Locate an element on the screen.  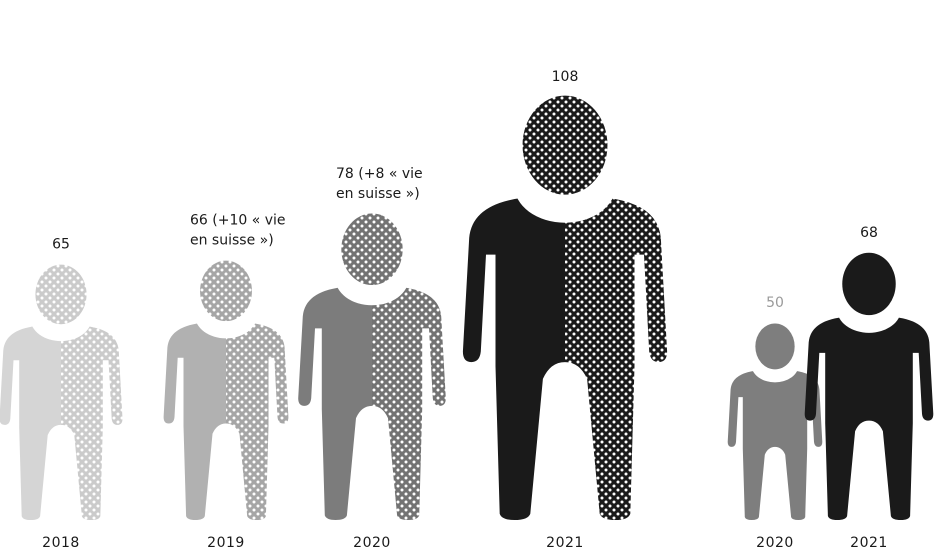
value-label-g0-i3: 108 is located at coordinates (565, 77).